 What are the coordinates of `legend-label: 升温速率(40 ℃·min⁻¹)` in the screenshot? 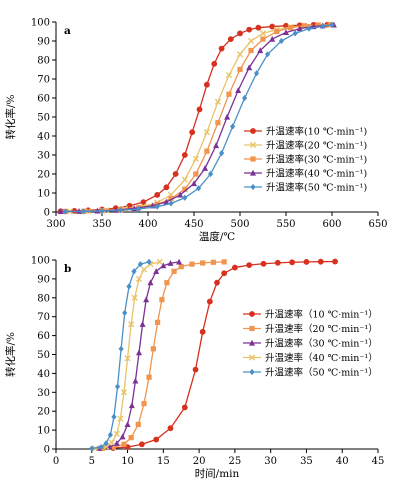 It's located at (316, 174).